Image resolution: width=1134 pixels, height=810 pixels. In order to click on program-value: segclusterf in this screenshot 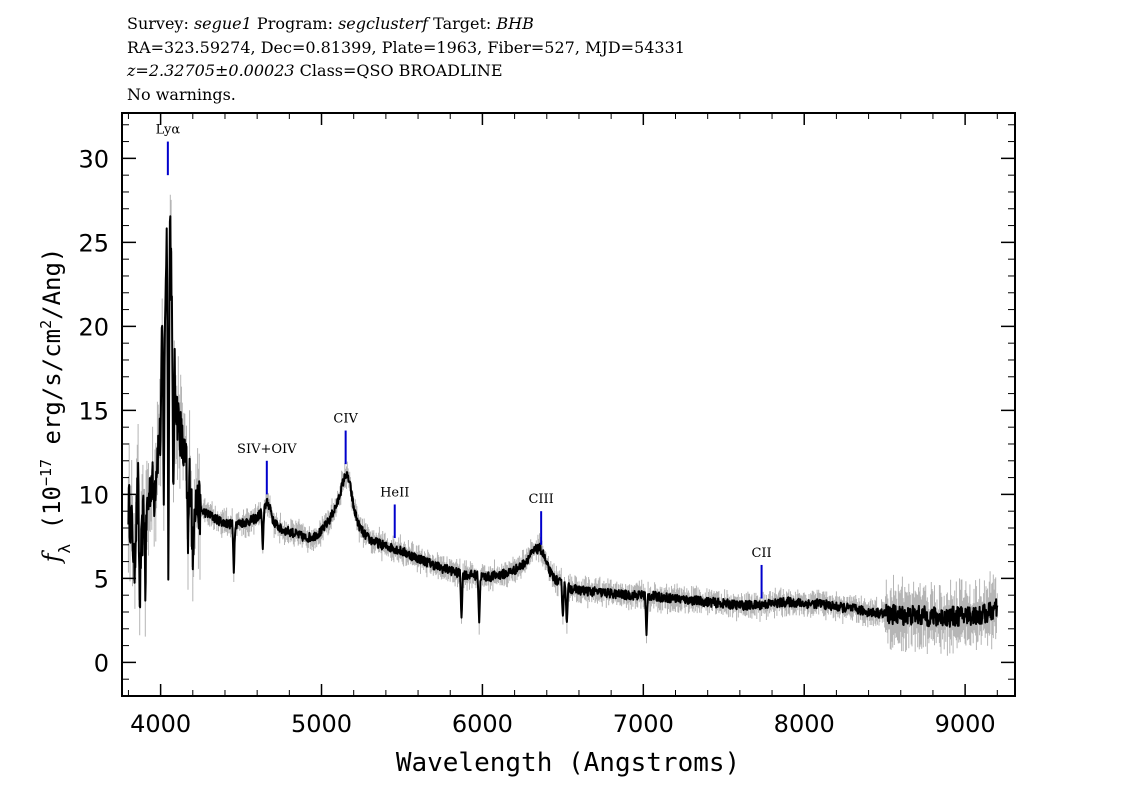, I will do `click(383, 23)`.